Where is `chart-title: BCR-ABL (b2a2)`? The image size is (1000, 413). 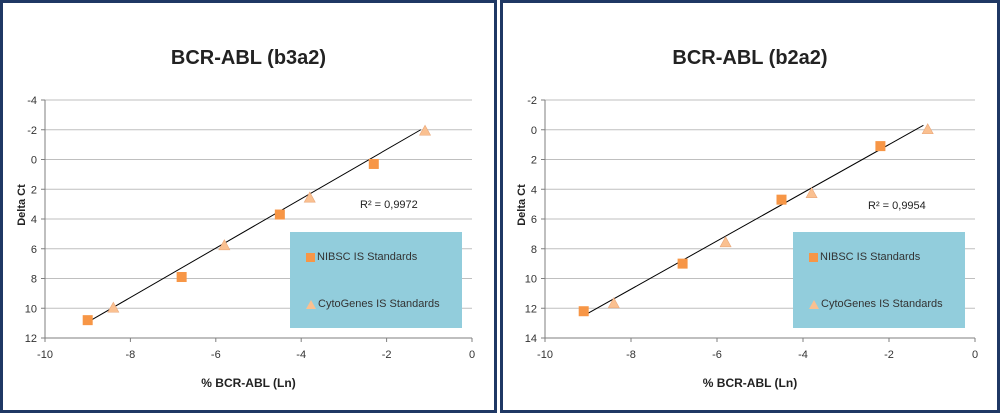 chart-title: BCR-ABL (b2a2) is located at coordinates (750, 58).